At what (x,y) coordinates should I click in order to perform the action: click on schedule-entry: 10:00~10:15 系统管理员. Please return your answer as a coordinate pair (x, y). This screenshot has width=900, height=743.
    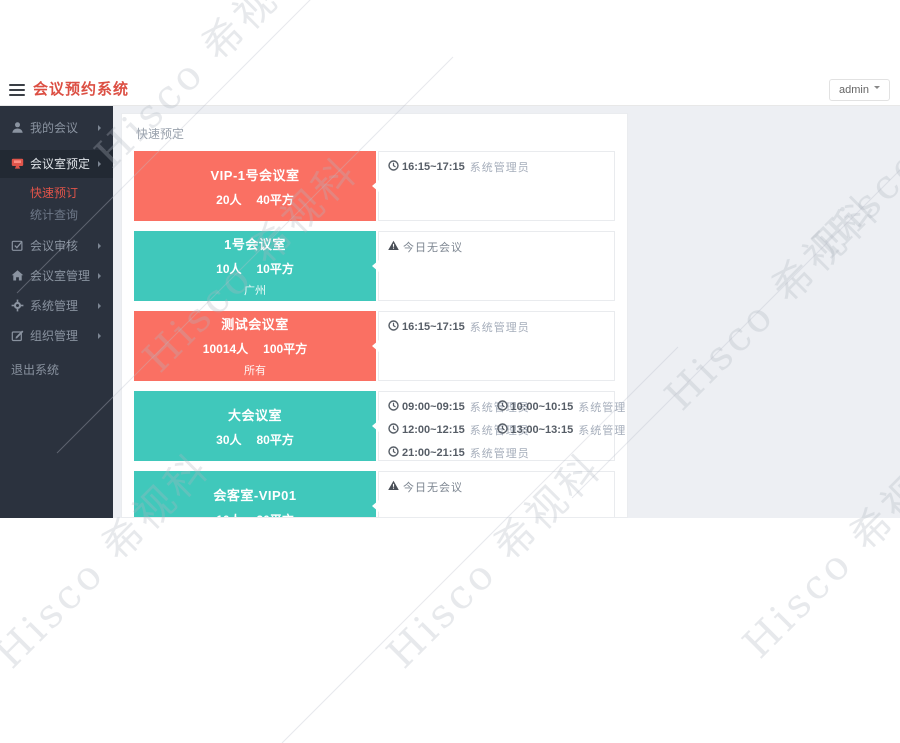
    Looking at the image, I should click on (561, 407).